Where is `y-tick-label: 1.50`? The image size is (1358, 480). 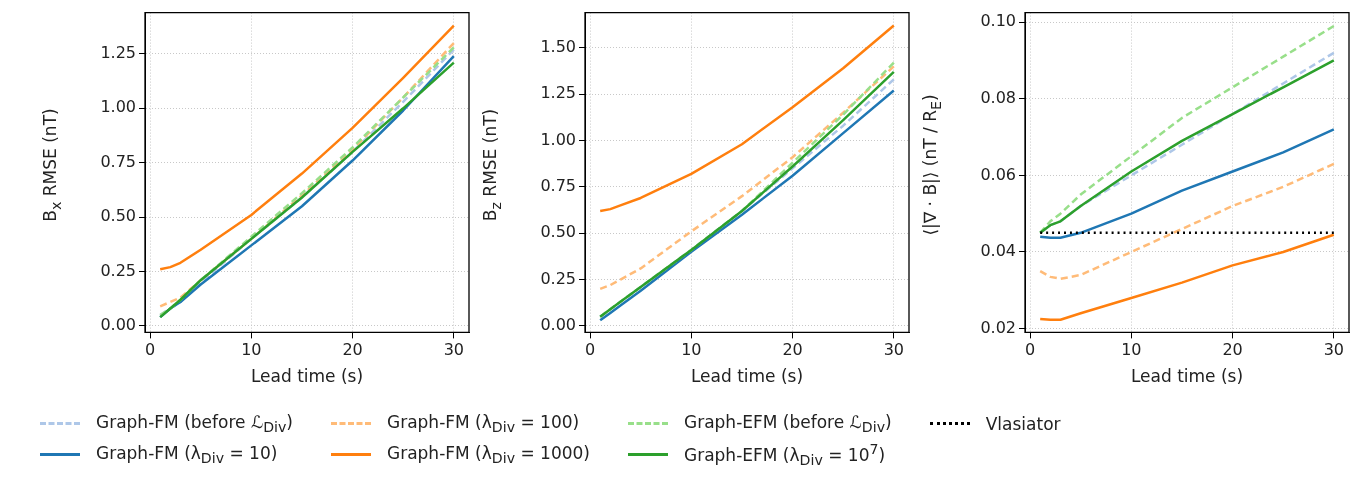 y-tick-label: 1.50 is located at coordinates (558, 46).